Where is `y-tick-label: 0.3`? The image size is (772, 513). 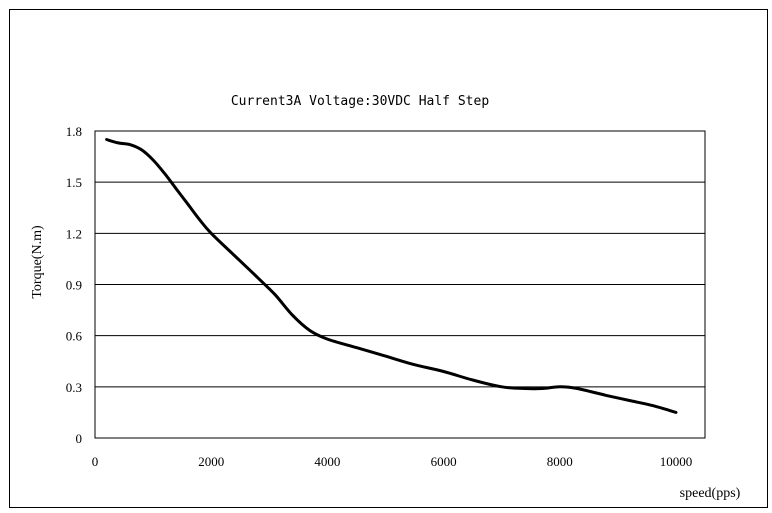 y-tick-label: 0.3 is located at coordinates (74, 387).